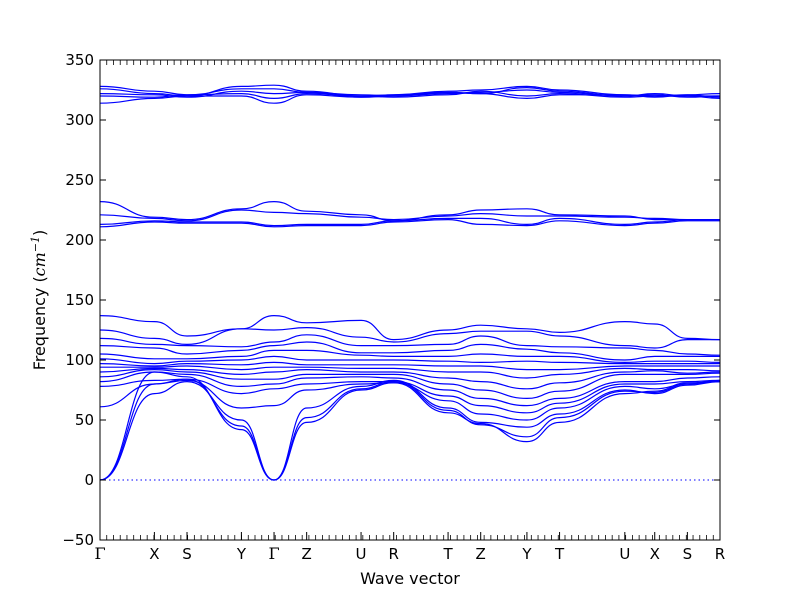  Describe the element at coordinates (79, 60) in the screenshot. I see `y-tick-label: 350` at that location.